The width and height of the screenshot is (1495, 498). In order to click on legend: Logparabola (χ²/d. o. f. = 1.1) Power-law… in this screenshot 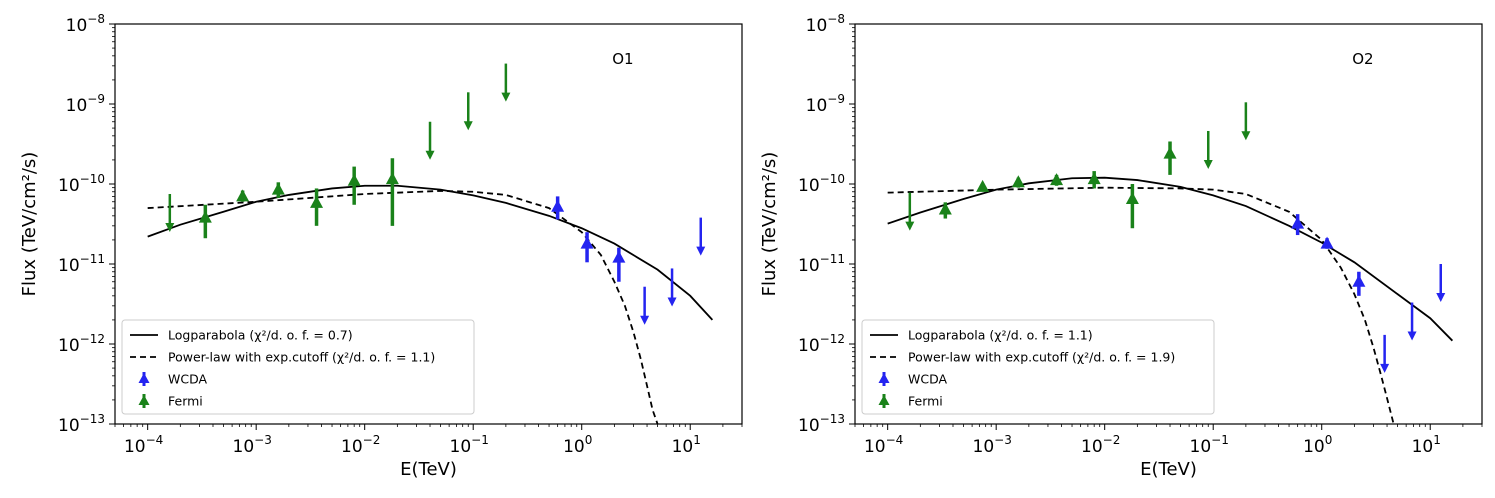, I will do `click(1038, 367)`.